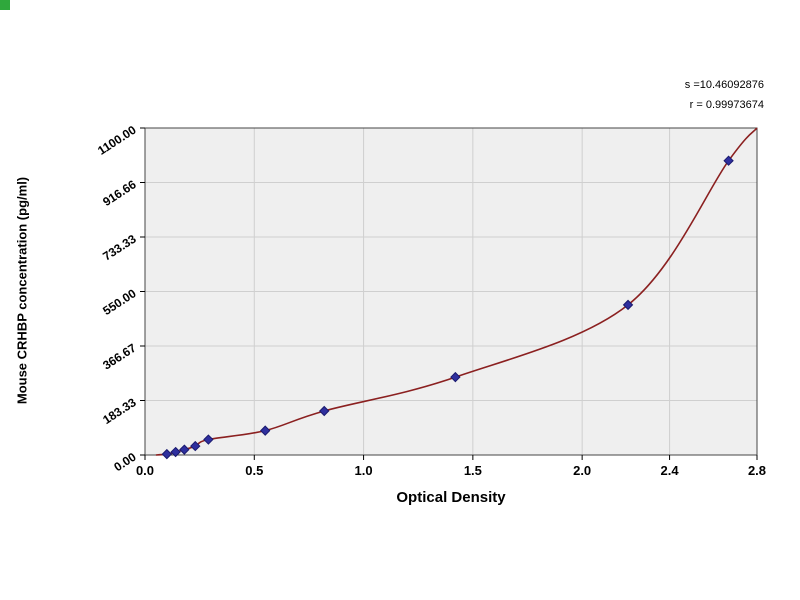  What do you see at coordinates (119, 411) in the screenshot?
I see `y-tick-label: 183.33` at bounding box center [119, 411].